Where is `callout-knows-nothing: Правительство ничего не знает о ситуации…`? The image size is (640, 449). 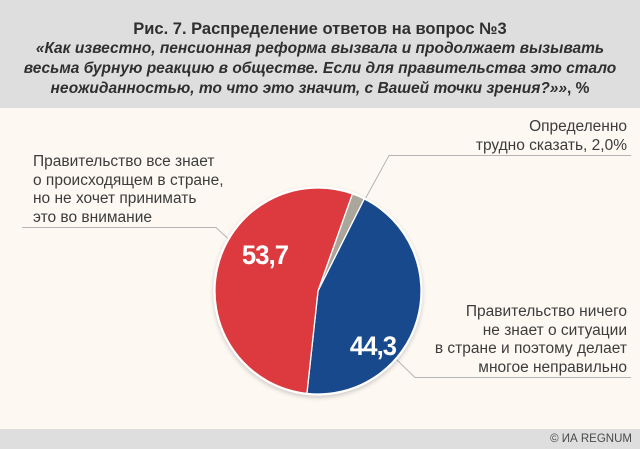 callout-knows-nothing: Правительство ничего не знает о ситуации… is located at coordinates (530, 339).